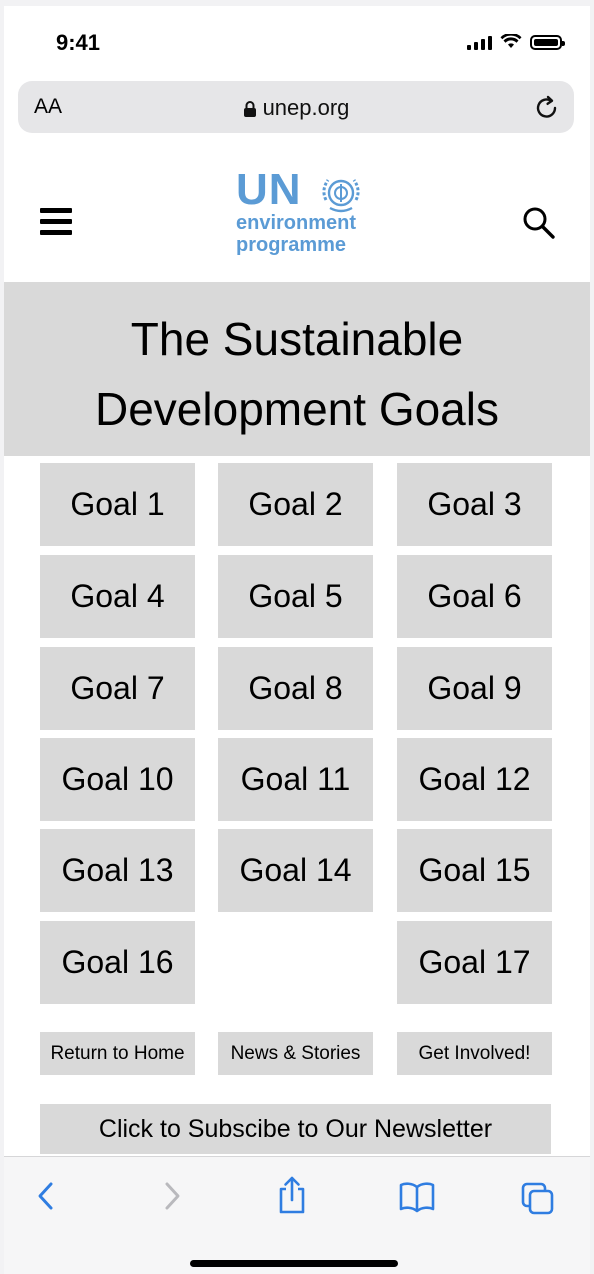 The width and height of the screenshot is (594, 1274). Describe the element at coordinates (511, 41) in the screenshot. I see `wifi-icon` at that location.